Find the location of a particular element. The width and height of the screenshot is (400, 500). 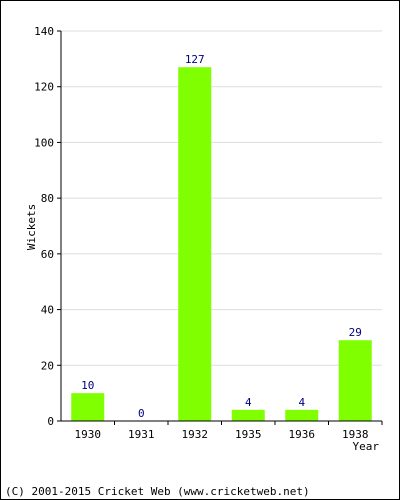

y-tick-label: 120 is located at coordinates (44, 87).